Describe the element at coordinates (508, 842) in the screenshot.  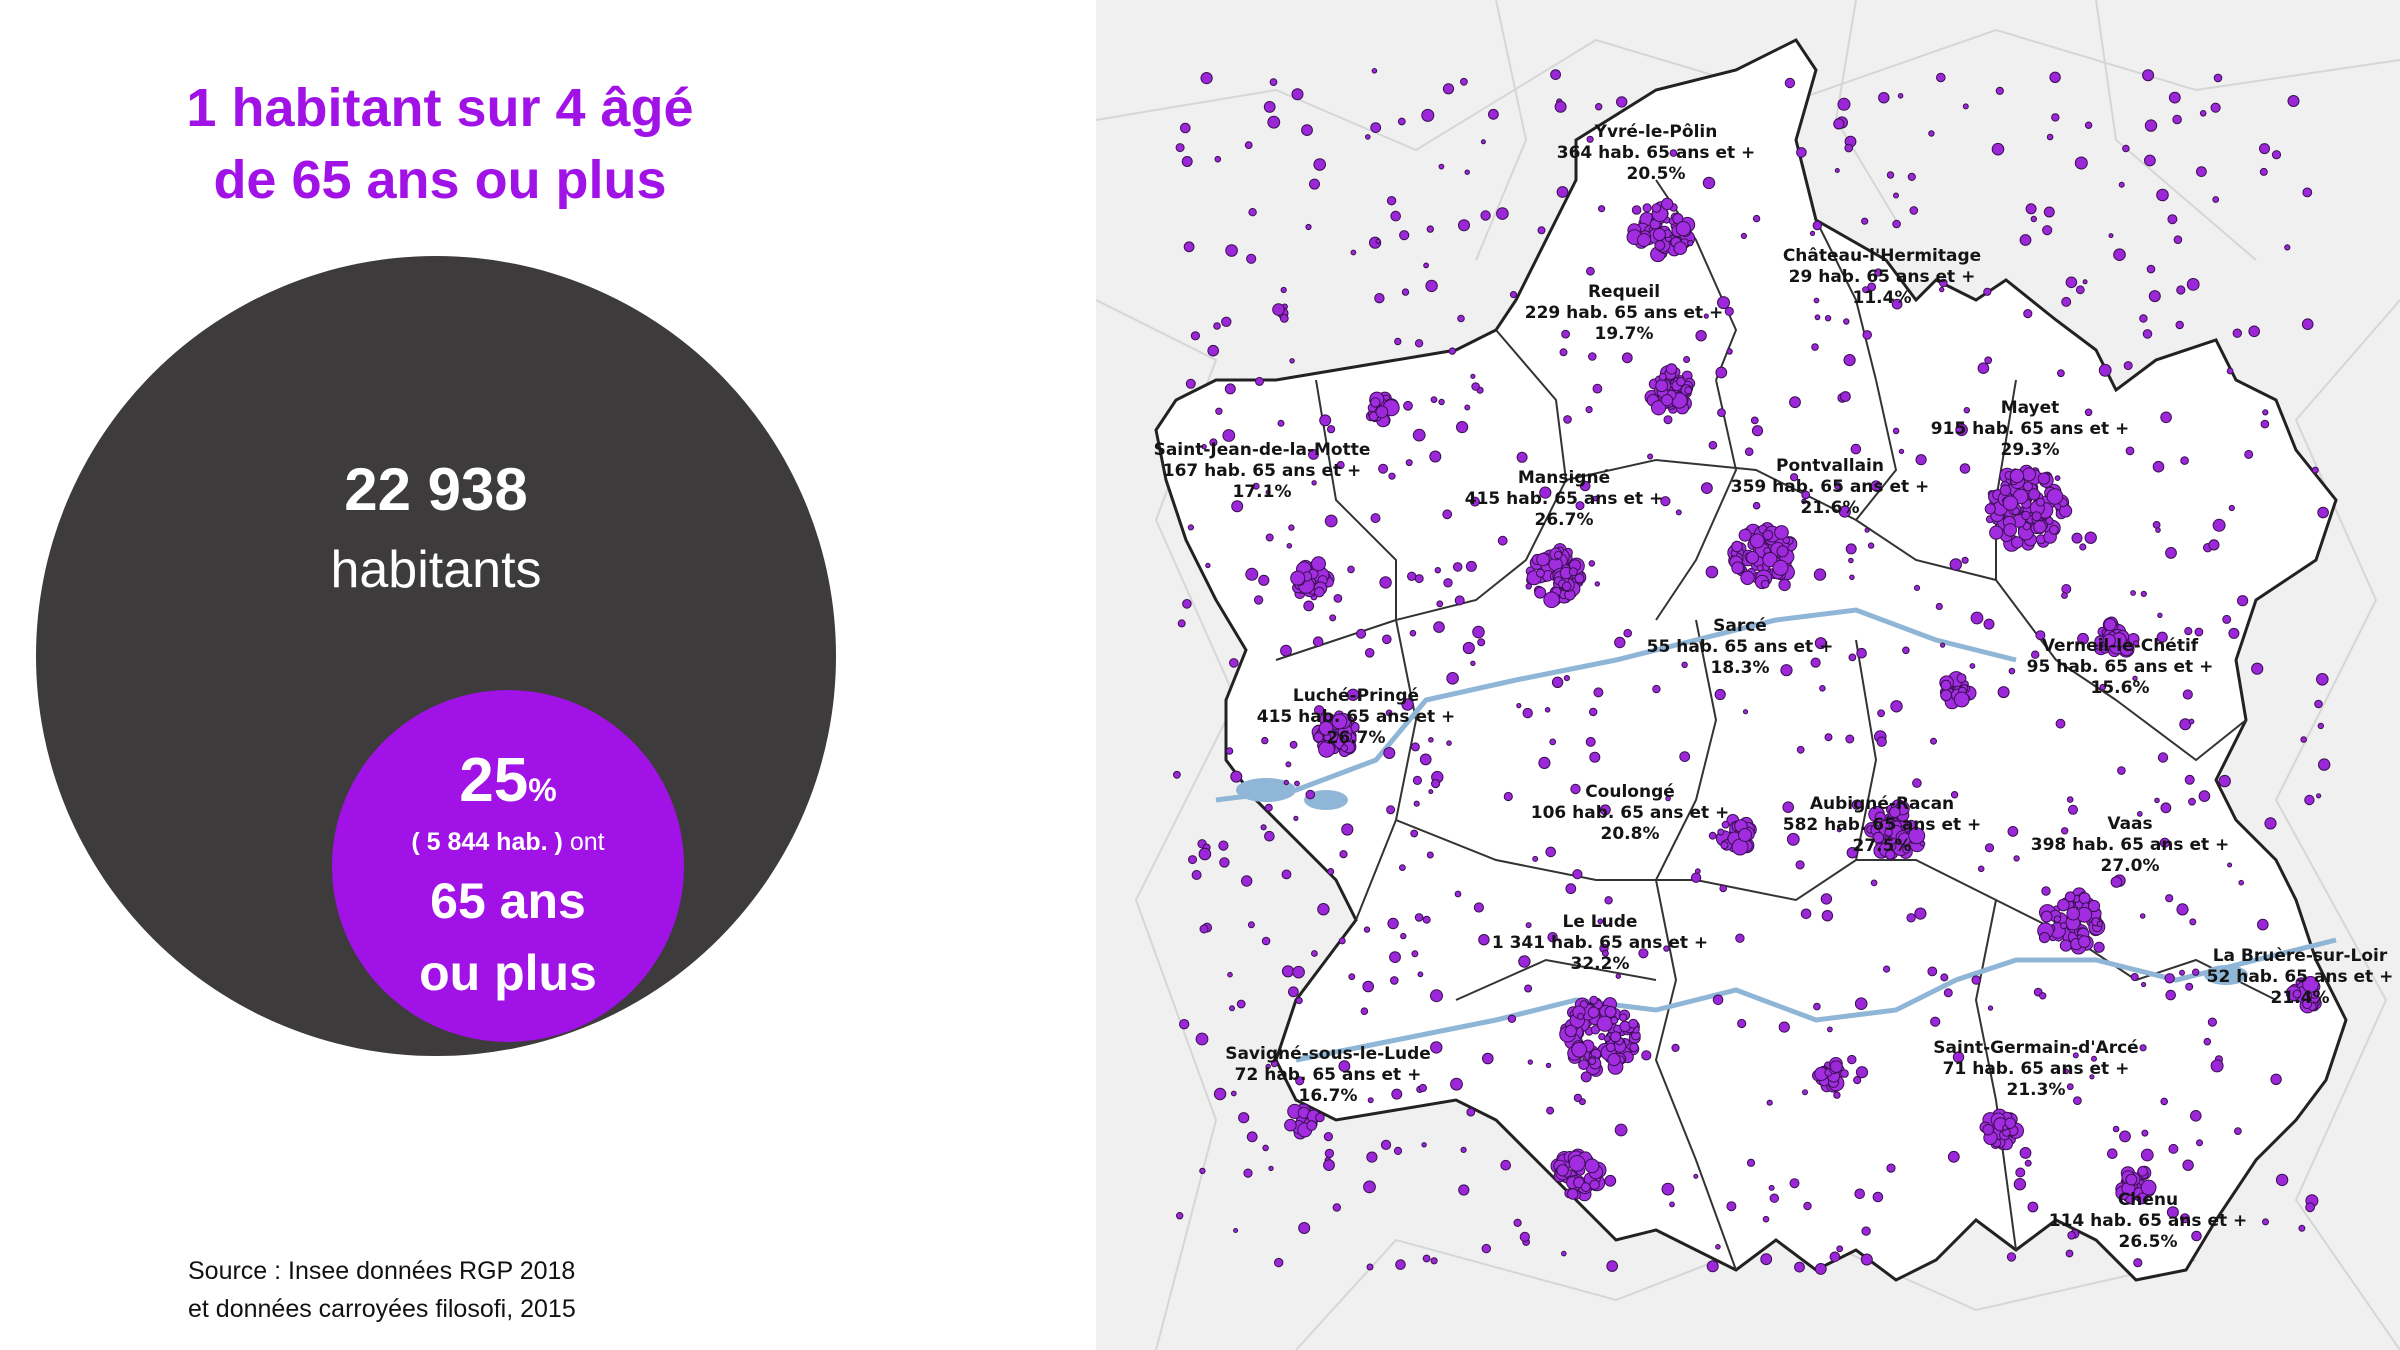
I see `senior-count: ( 5 844 hab. ) ont` at that location.